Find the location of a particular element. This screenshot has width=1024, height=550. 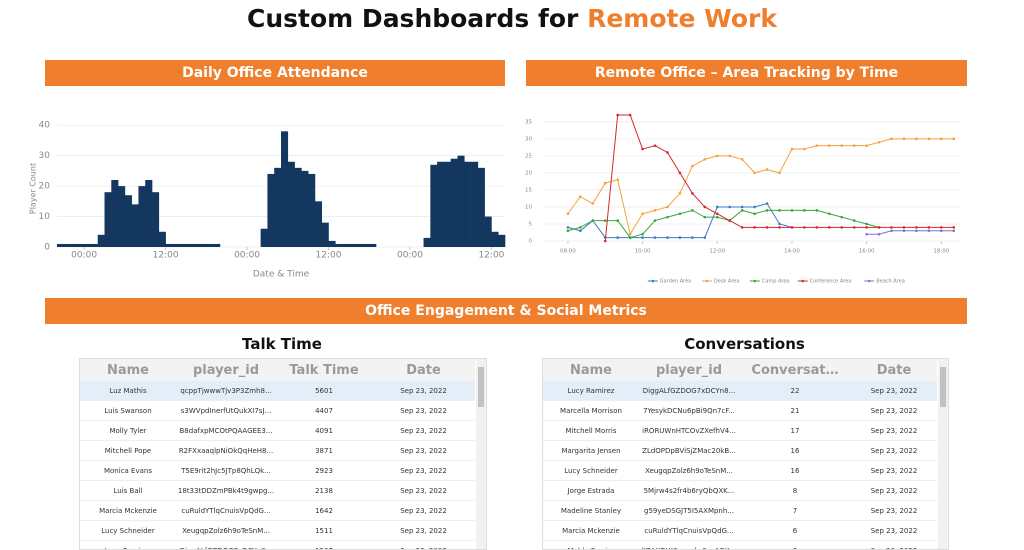

series-line is located at coordinates (779, 178).